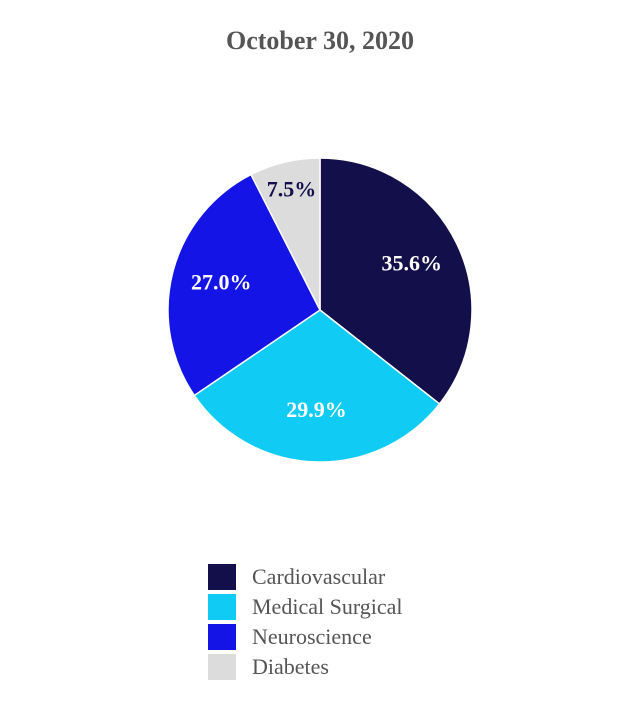  I want to click on legend-item: Medical Surgical, so click(305, 607).